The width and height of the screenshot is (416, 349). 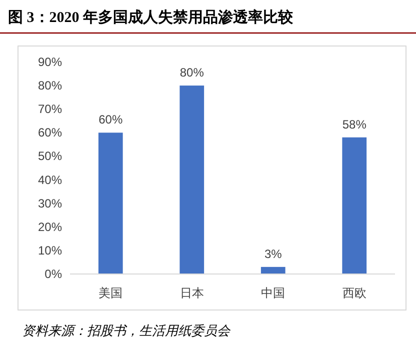 What do you see at coordinates (192, 73) in the screenshot?
I see `data-label: 80%` at bounding box center [192, 73].